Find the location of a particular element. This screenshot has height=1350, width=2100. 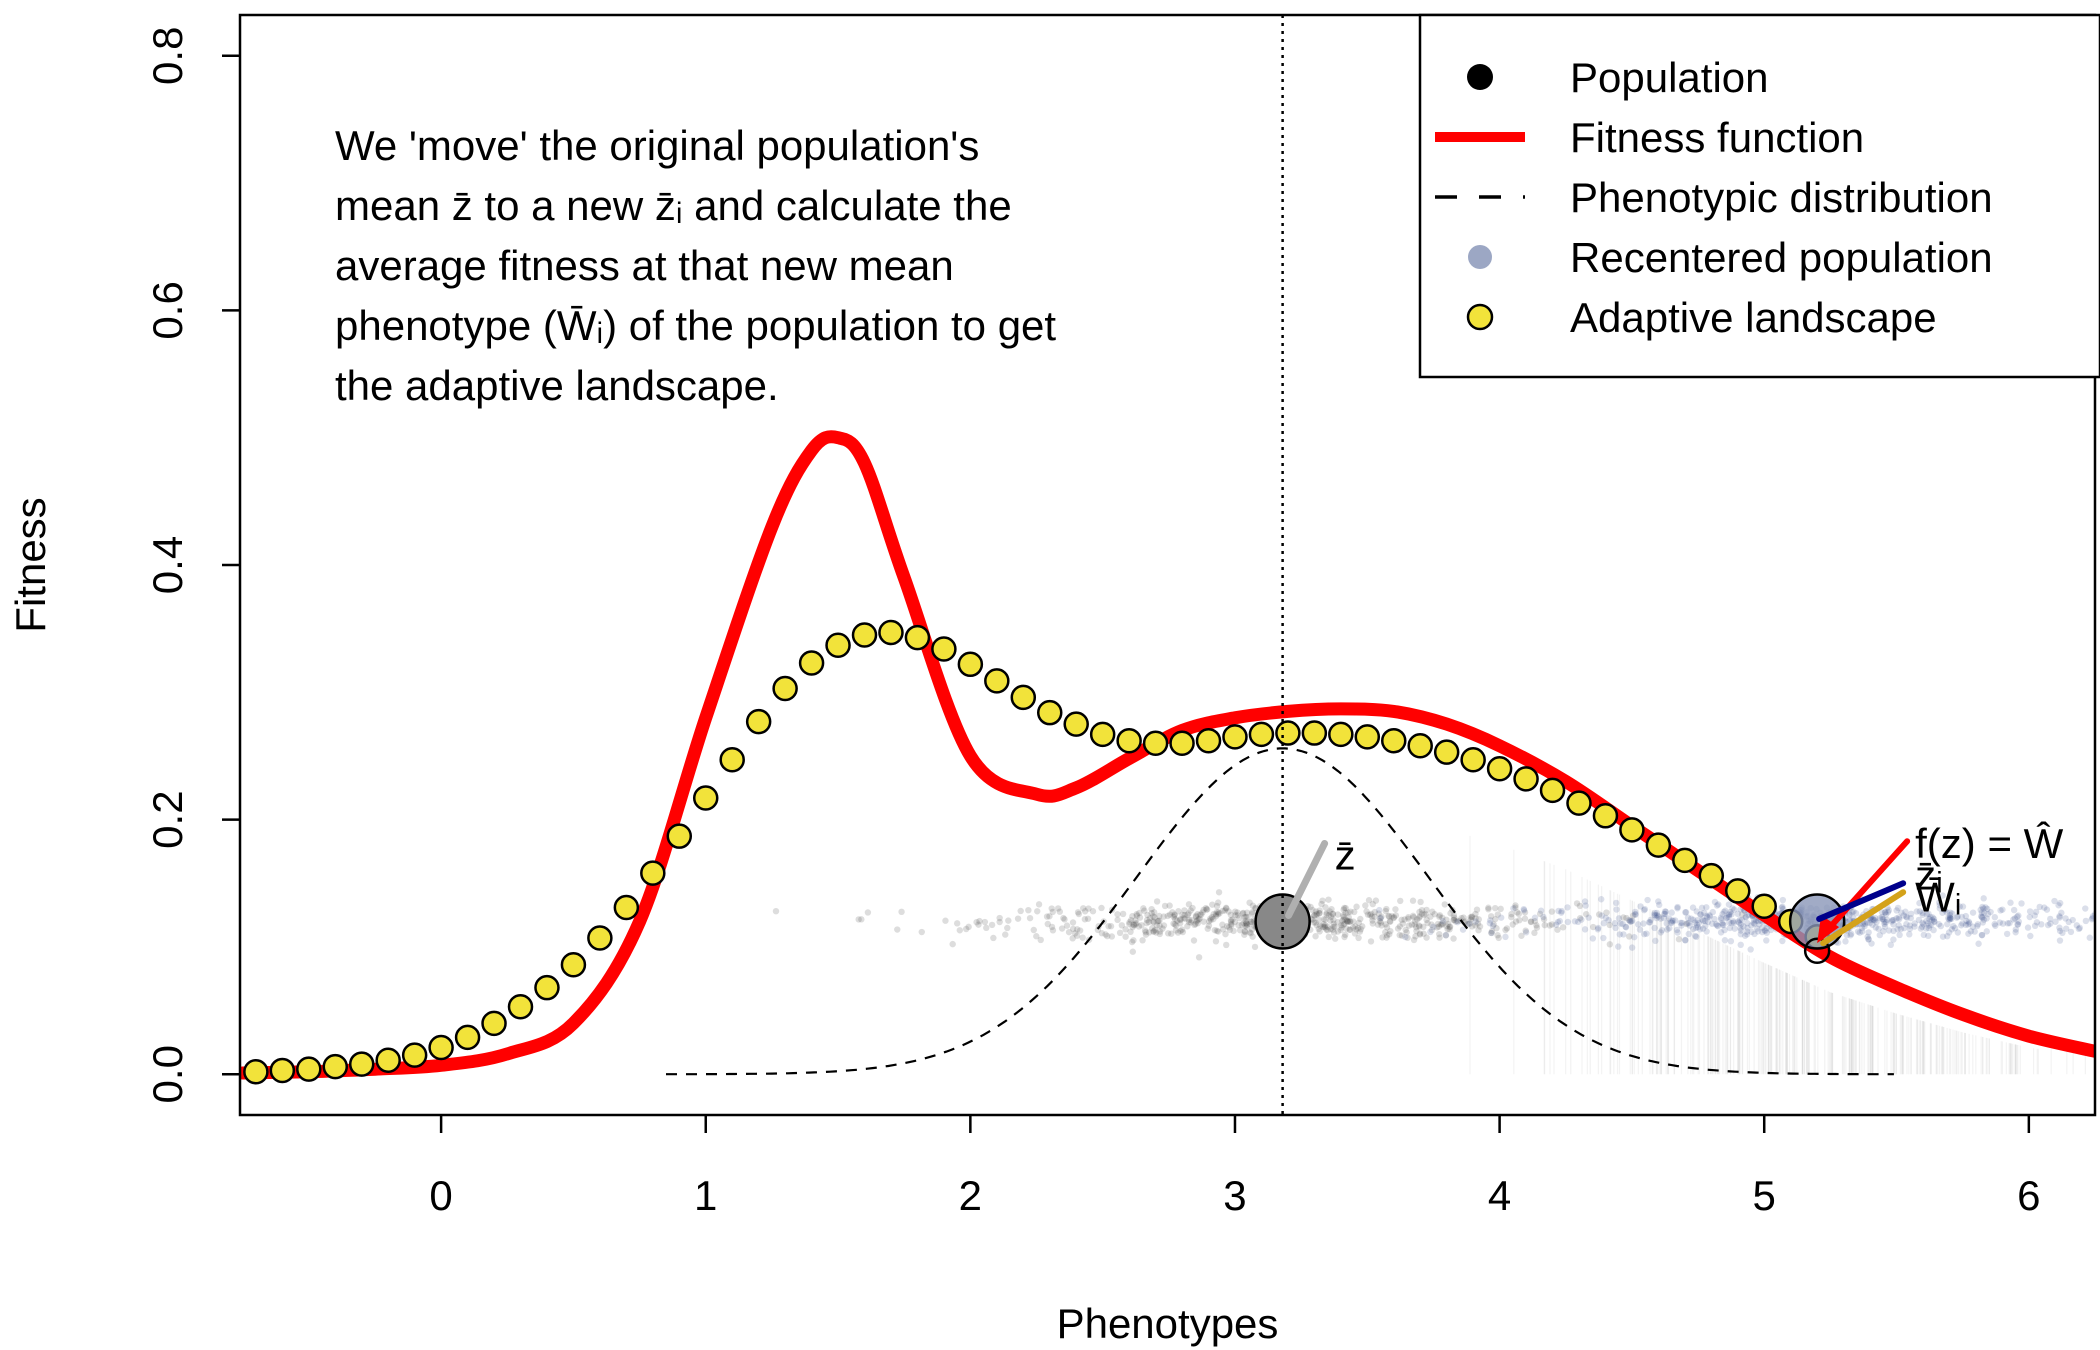

x-tick-label: 0 is located at coordinates (440, 1195).